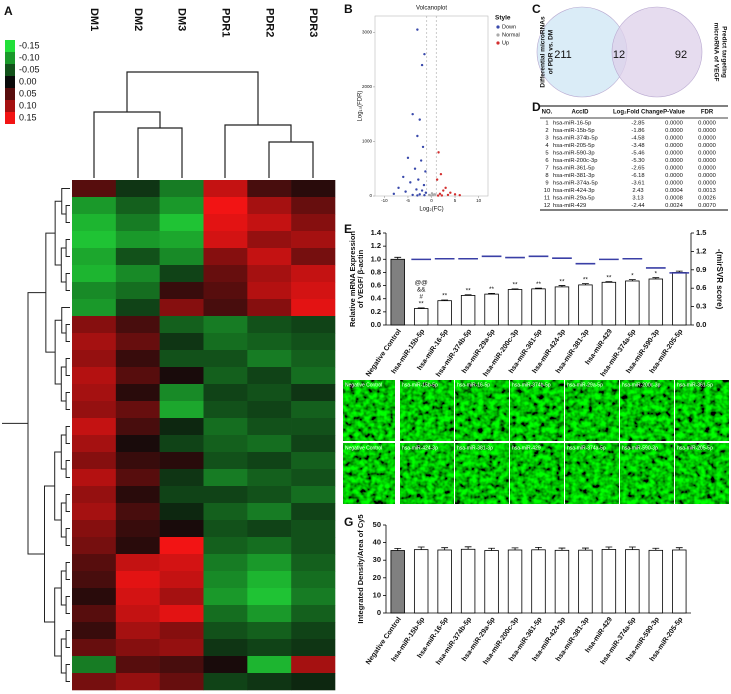 This screenshot has width=731, height=694. Describe the element at coordinates (546, 176) in the screenshot. I see `table-cell: 8` at that location.